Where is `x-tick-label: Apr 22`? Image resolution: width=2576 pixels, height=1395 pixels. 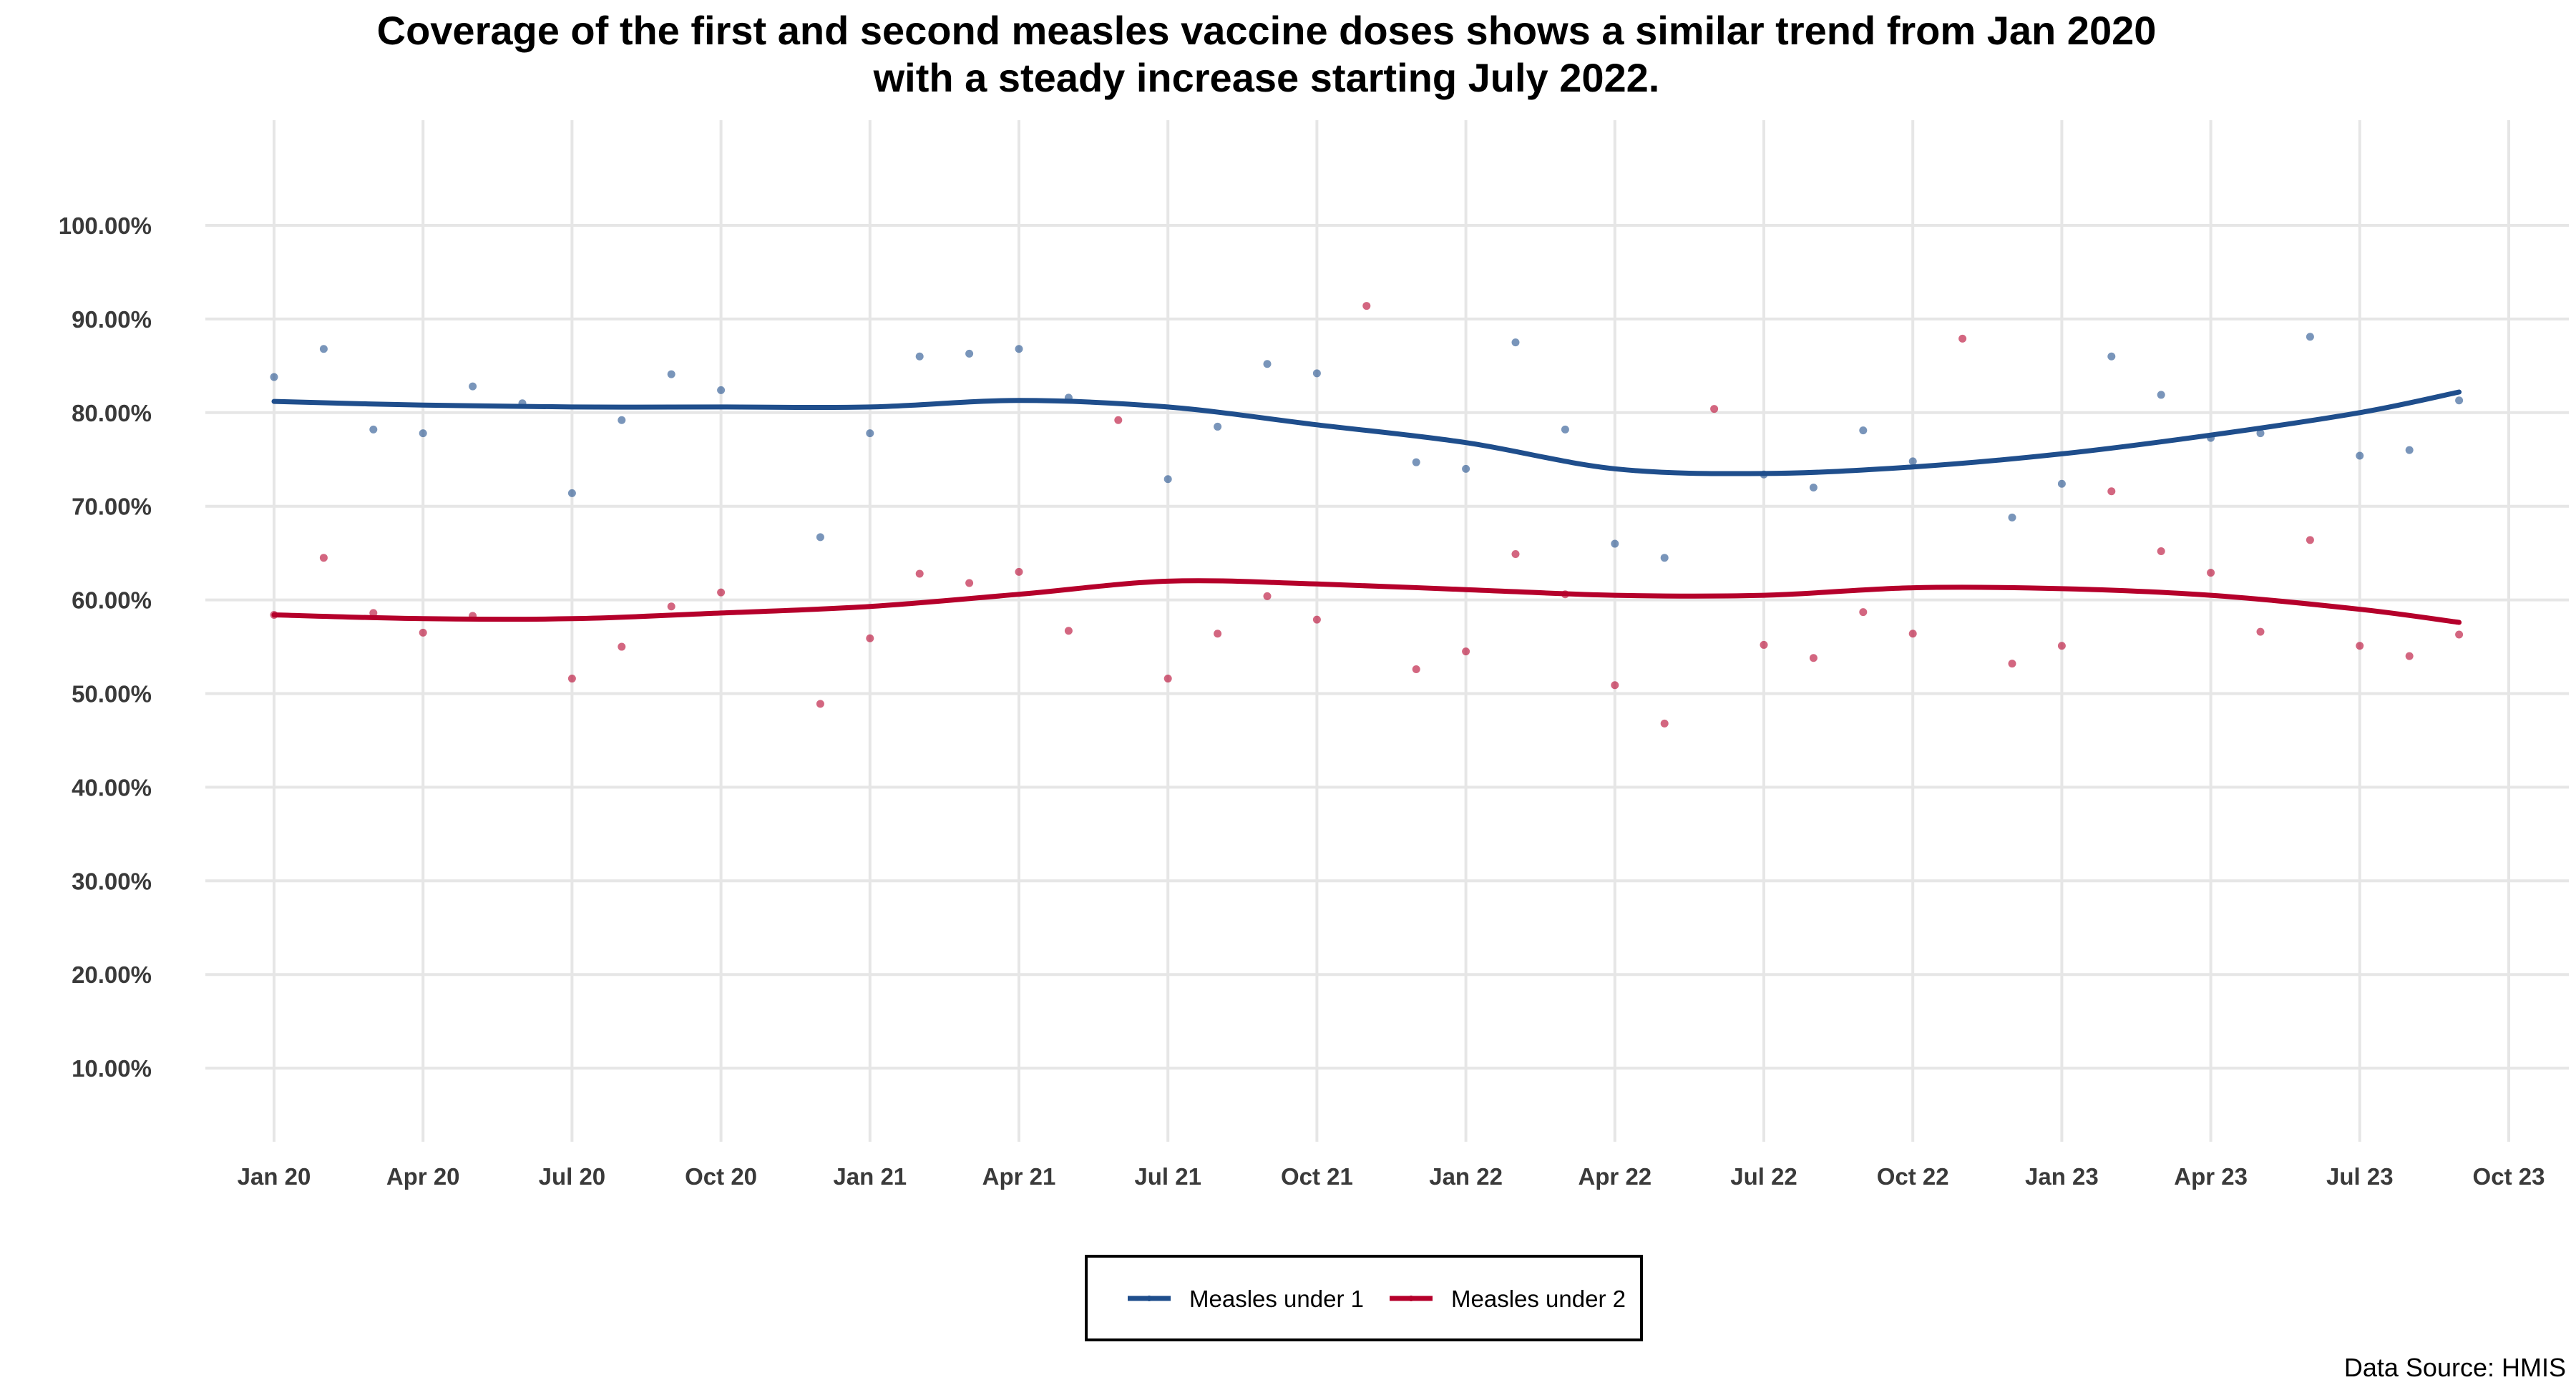
x-tick-label: Apr 22 is located at coordinates (1615, 1177).